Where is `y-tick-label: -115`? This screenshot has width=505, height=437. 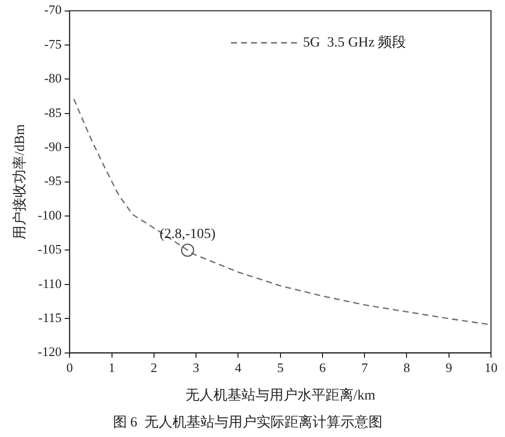
y-tick-label: -115 is located at coordinates (50, 318).